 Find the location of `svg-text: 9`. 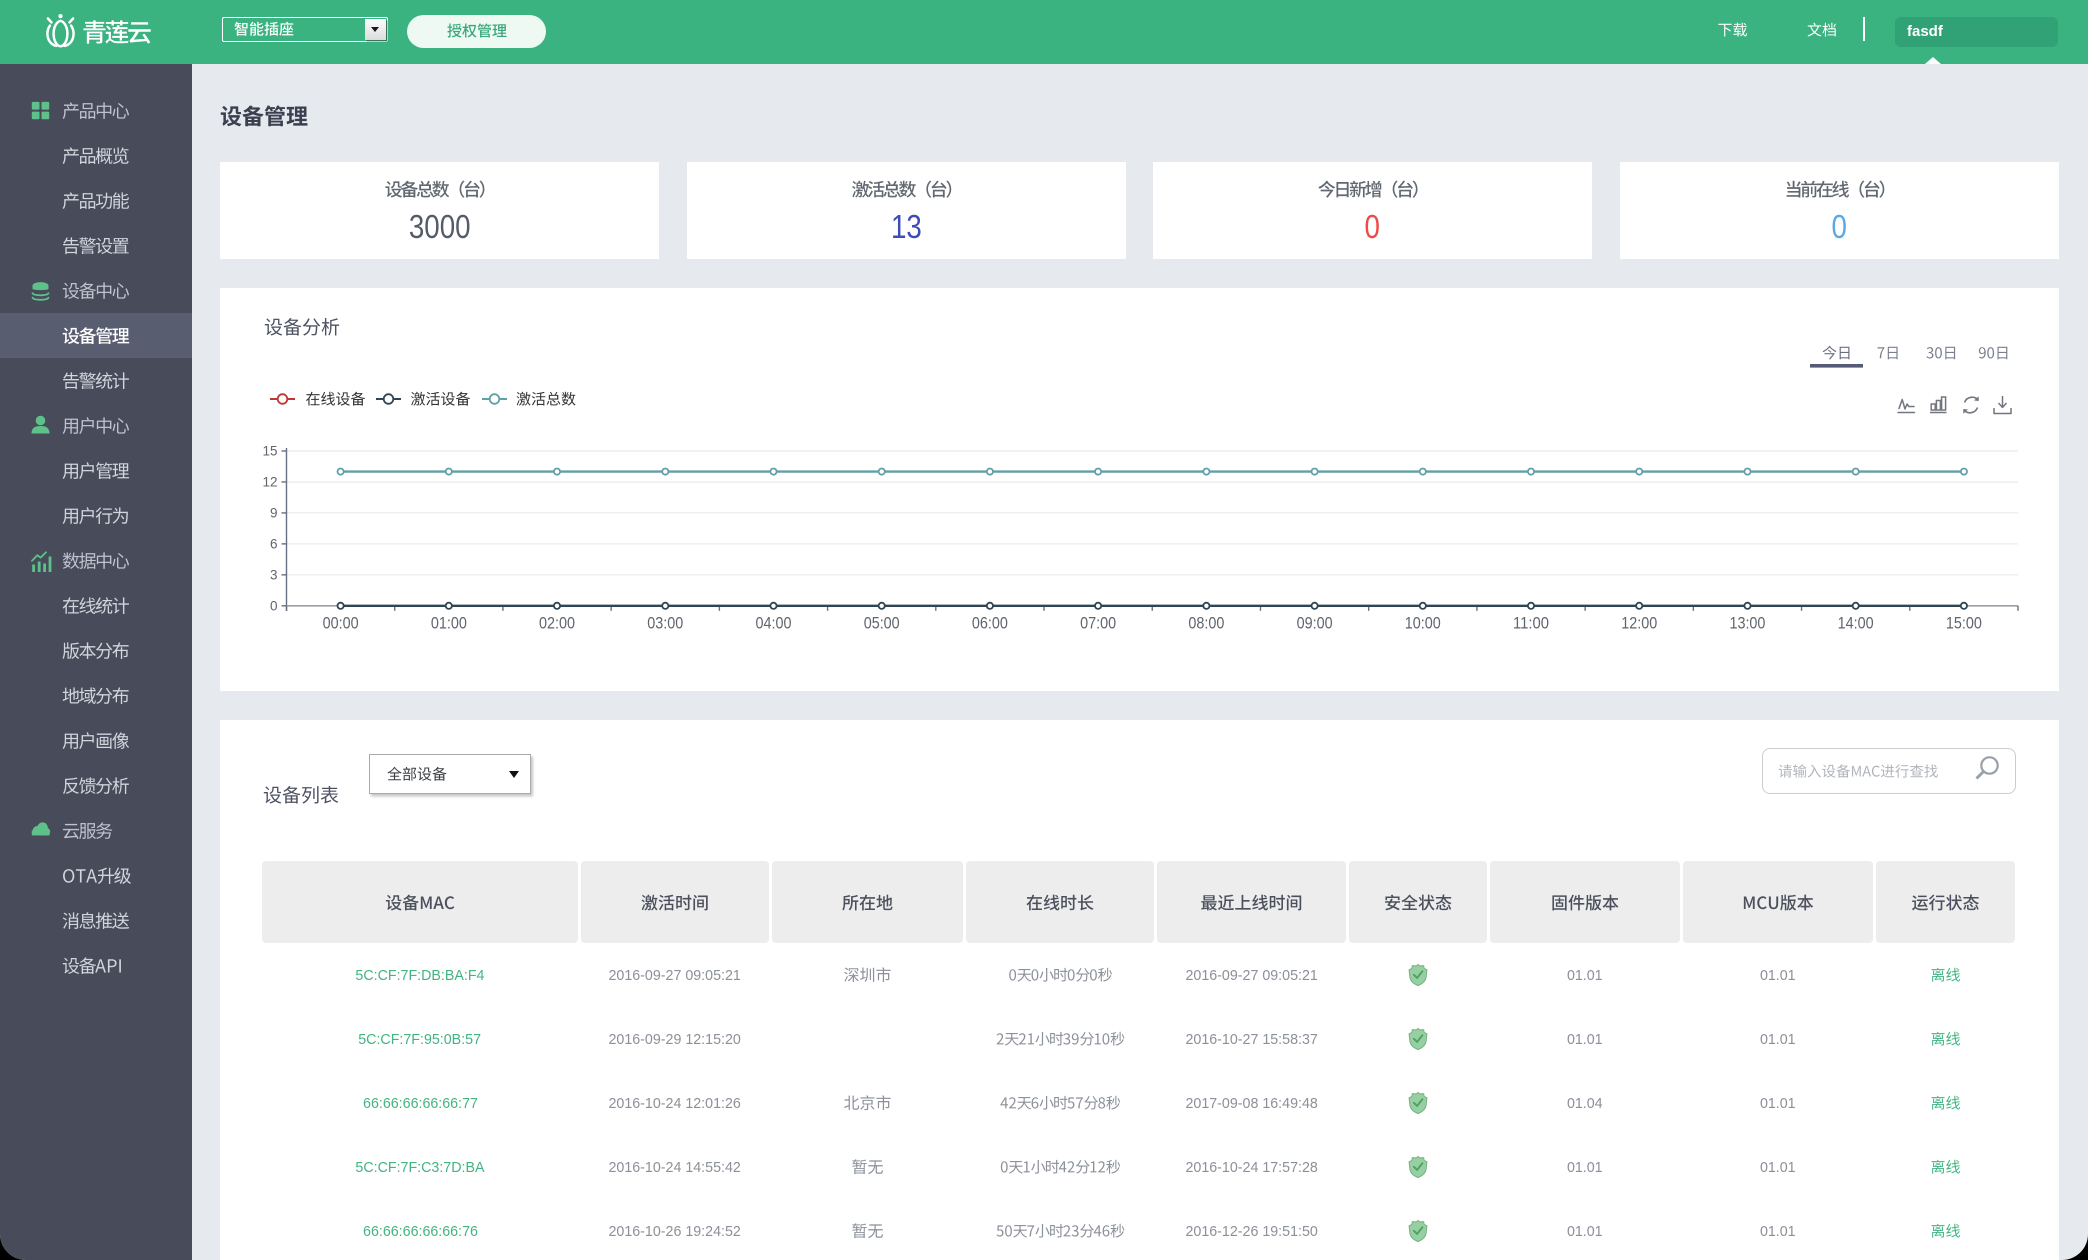

svg-text: 9 is located at coordinates (274, 512).